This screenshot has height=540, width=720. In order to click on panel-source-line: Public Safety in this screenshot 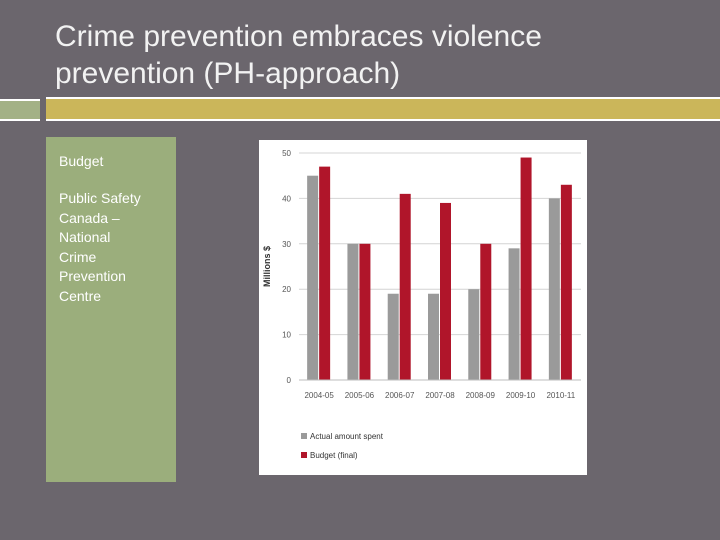, I will do `click(100, 198)`.